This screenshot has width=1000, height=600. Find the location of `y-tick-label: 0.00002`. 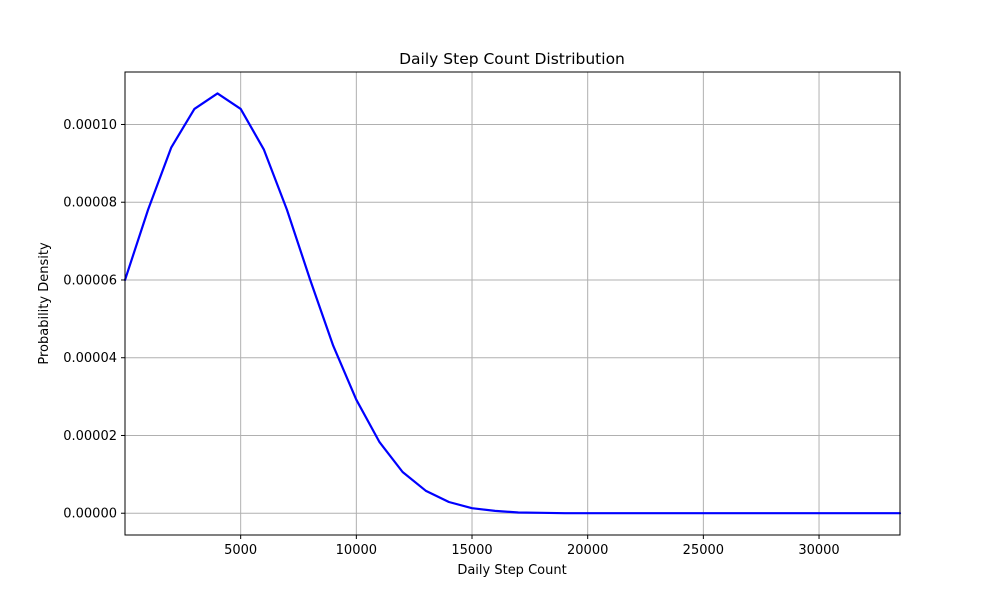

y-tick-label: 0.00002 is located at coordinates (90, 436).